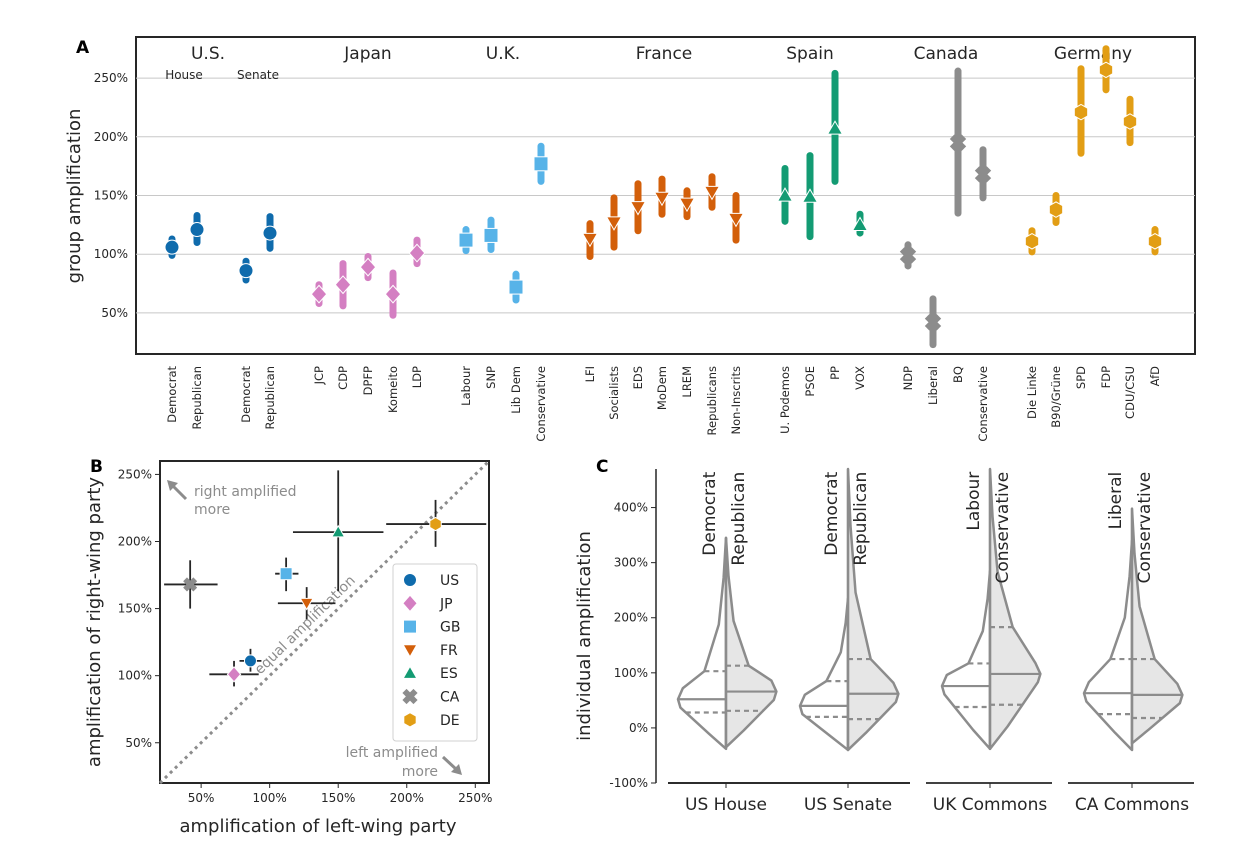  Describe the element at coordinates (908, 378) in the screenshot. I see `party-label: NDP` at that location.